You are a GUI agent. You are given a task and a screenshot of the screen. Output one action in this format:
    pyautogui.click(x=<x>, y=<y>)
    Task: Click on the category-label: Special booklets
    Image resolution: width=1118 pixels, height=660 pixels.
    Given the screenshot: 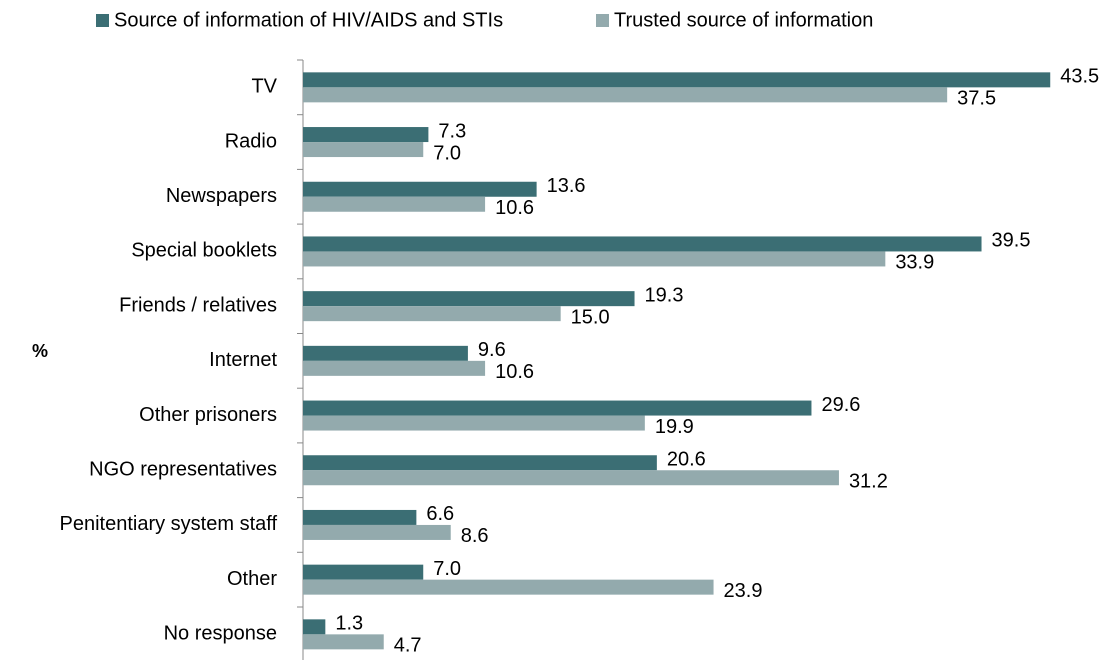 What is the action you would take?
    pyautogui.click(x=204, y=251)
    